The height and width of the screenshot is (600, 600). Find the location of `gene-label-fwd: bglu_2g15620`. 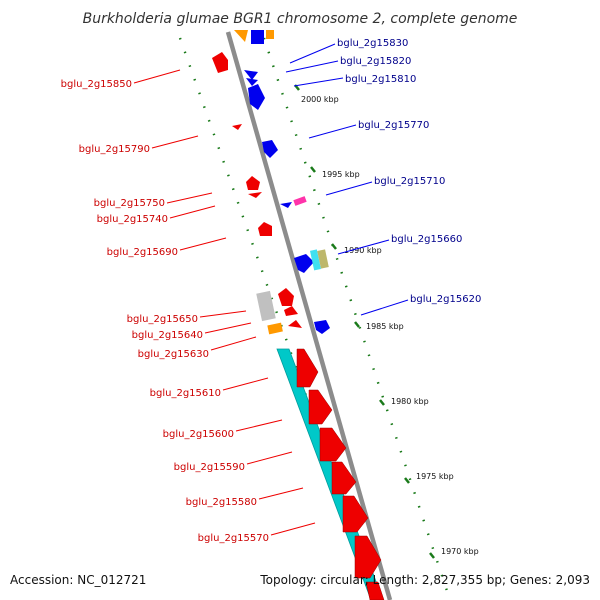

gene-label-fwd: bglu_2g15620 is located at coordinates (445, 299).